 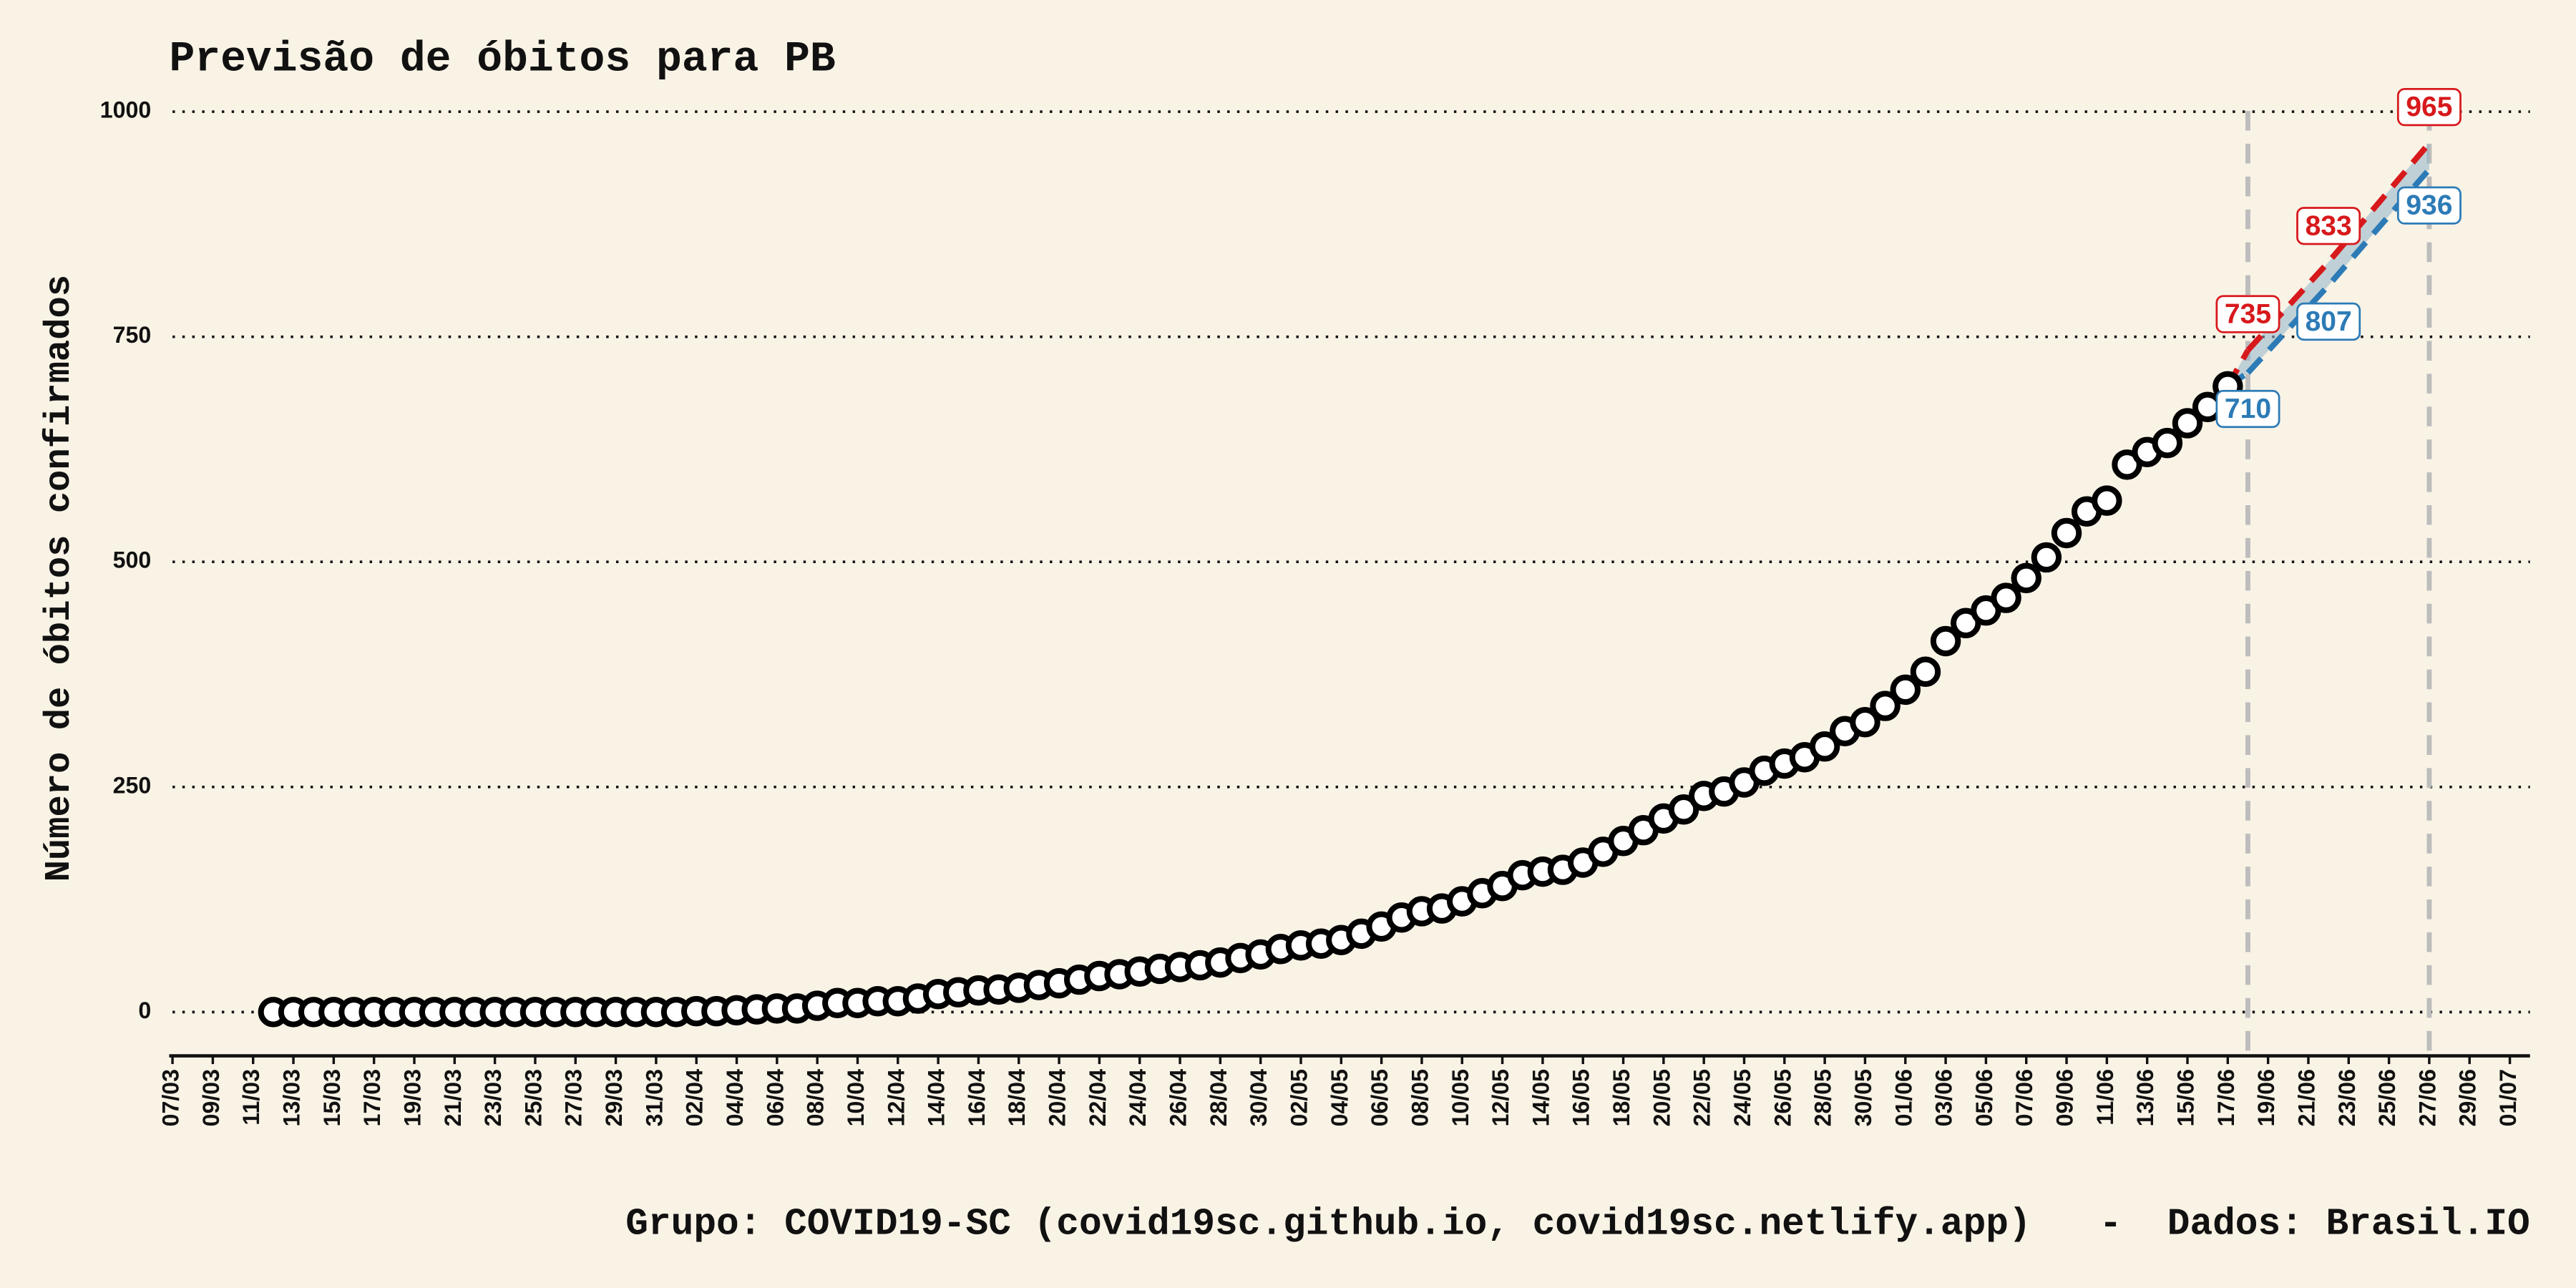 What do you see at coordinates (1339, 1097) in the screenshot?
I see `x-tick-label: 04/05` at bounding box center [1339, 1097].